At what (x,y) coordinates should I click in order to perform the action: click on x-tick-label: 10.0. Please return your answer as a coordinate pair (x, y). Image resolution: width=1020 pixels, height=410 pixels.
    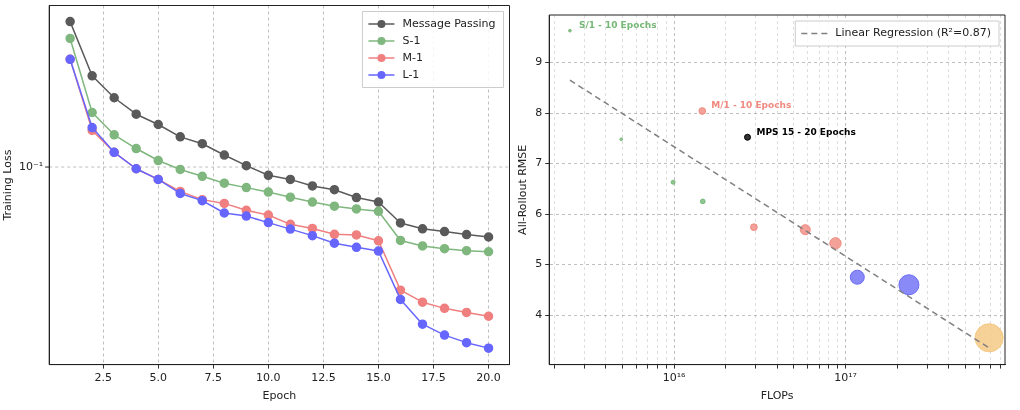
    Looking at the image, I should click on (268, 378).